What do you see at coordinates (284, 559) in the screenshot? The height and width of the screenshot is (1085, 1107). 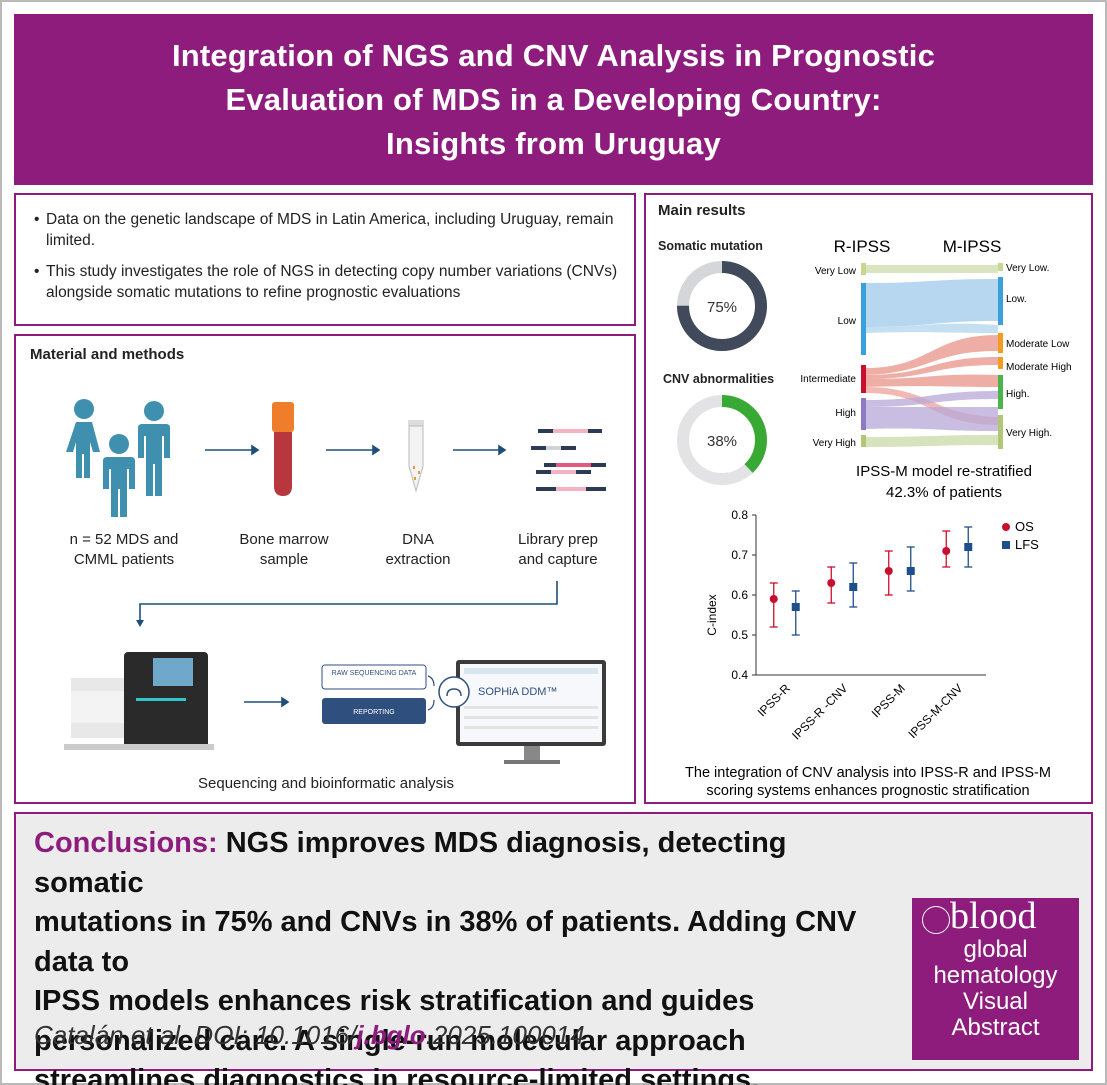 I see `step-label: sample` at bounding box center [284, 559].